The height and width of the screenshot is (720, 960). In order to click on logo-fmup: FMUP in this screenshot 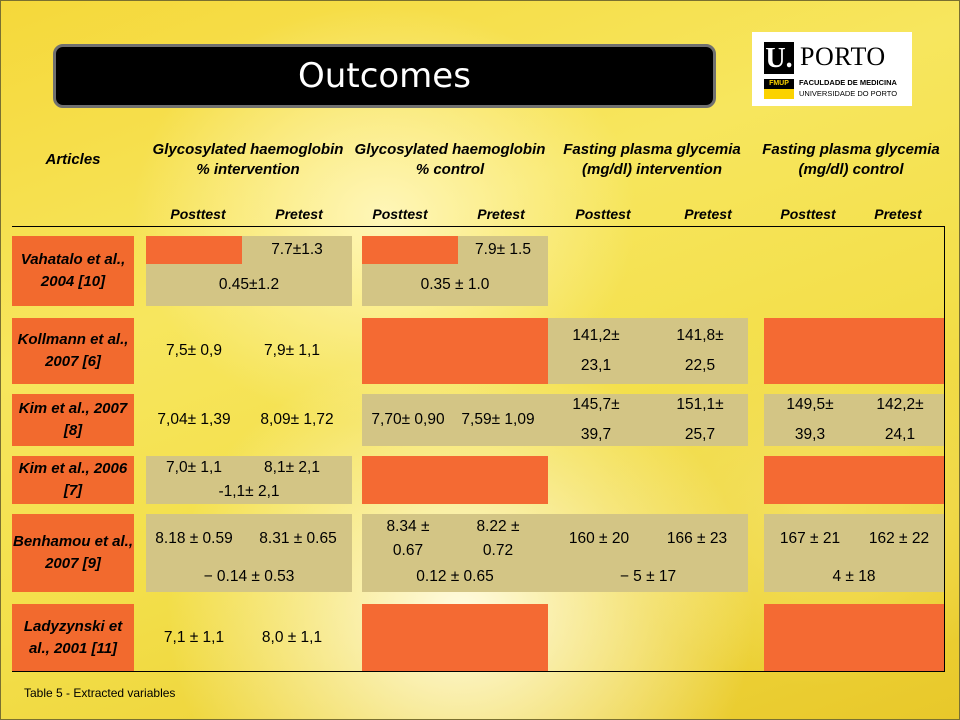, I will do `click(779, 89)`.